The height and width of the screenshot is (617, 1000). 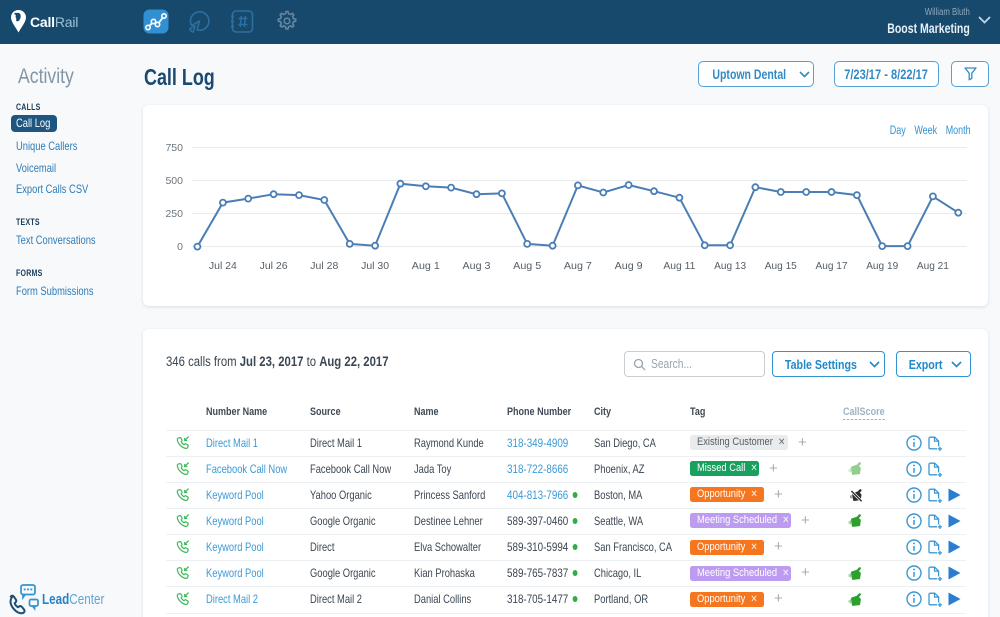 I want to click on svg-text: Aug 19, so click(x=882, y=266).